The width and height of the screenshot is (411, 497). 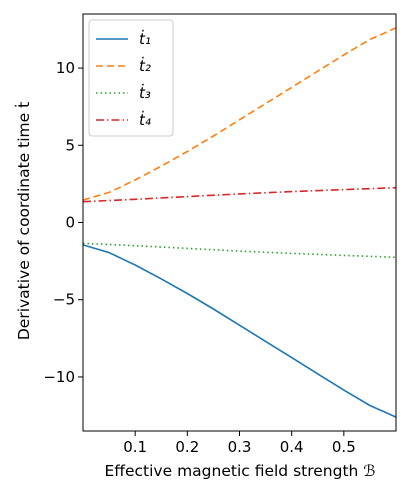 I want to click on x-axis-label: Effective magnetic field strength ℬ, so click(x=240, y=471).